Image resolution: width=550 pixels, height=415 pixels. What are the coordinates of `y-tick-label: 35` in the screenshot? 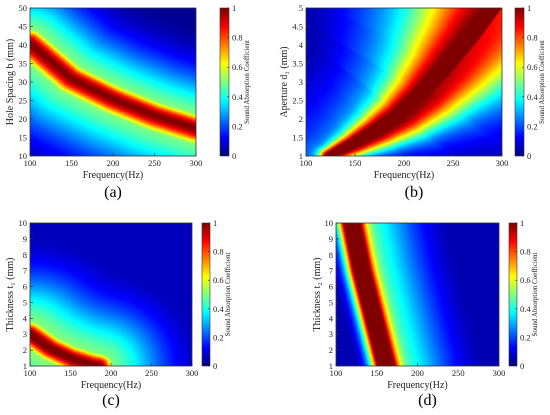 It's located at (23, 64).